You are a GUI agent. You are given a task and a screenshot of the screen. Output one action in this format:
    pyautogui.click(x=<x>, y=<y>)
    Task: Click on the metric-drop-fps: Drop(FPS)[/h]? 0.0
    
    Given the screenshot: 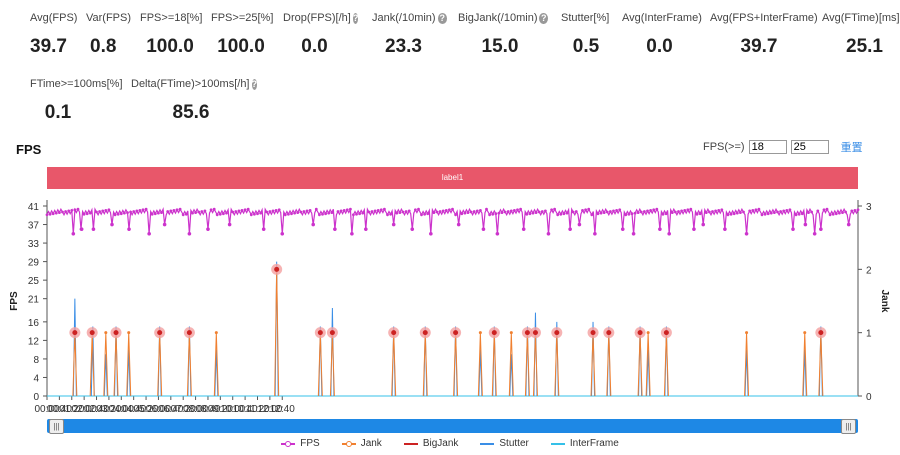 What is the action you would take?
    pyautogui.click(x=321, y=35)
    